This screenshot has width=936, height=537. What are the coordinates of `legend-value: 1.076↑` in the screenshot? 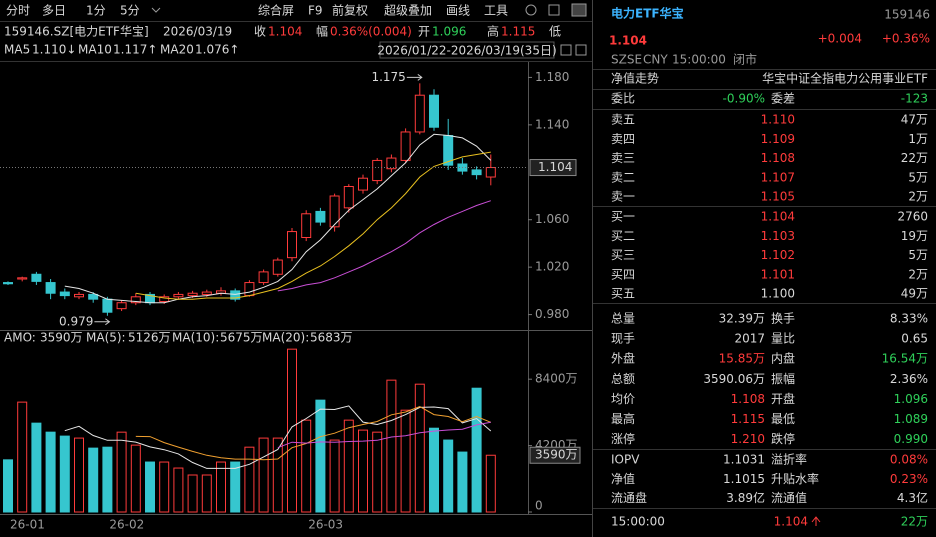 It's located at (217, 50).